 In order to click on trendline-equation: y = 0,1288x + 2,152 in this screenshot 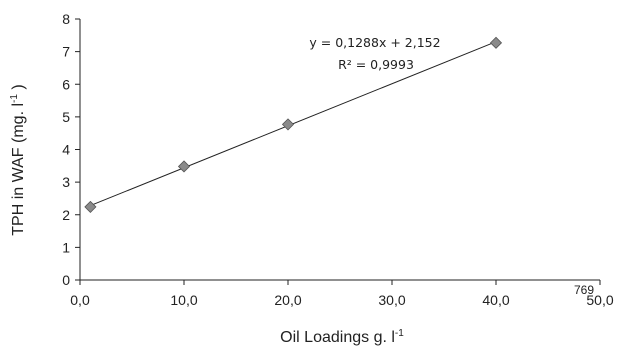, I will do `click(374, 42)`.